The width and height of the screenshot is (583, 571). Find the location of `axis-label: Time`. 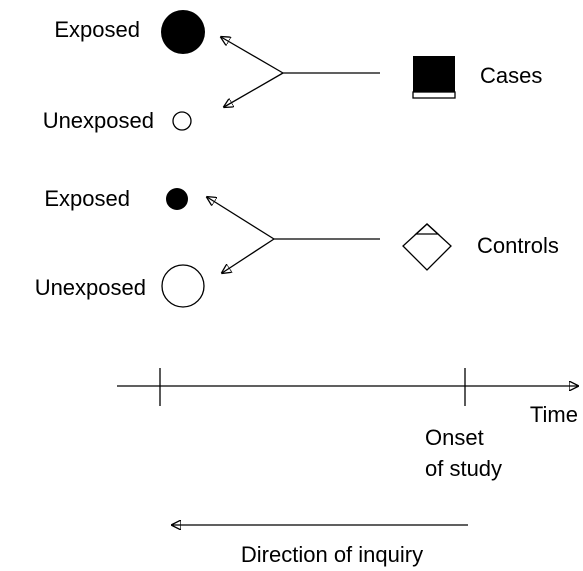

axis-label: Time is located at coordinates (554, 414).